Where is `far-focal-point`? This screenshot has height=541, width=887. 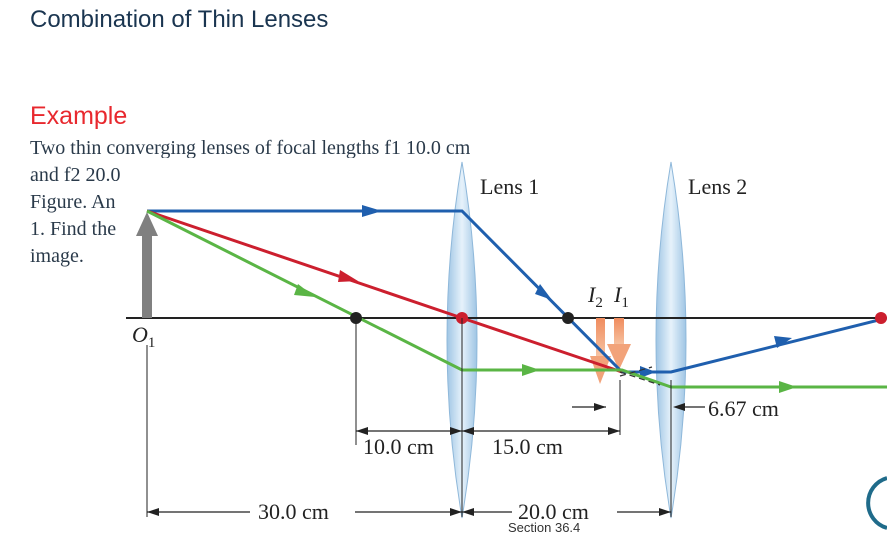 far-focal-point is located at coordinates (881, 318).